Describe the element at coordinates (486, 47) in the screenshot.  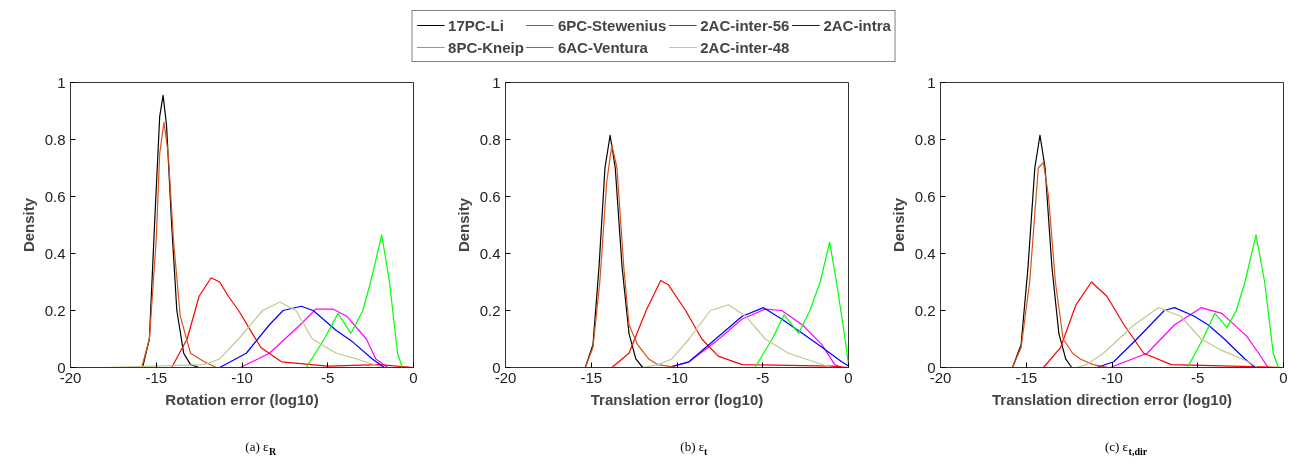
I see `legend-label: 8PC-Kneip` at that location.